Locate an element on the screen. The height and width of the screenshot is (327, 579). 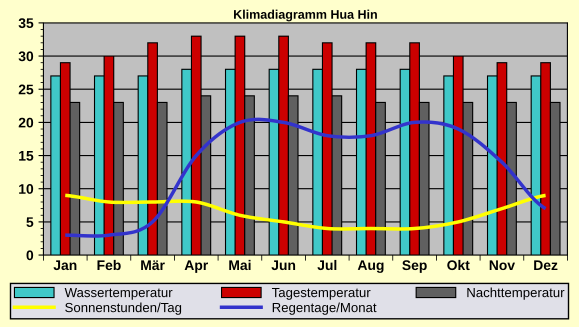
y-tick-label: 15 is located at coordinates (26, 156).